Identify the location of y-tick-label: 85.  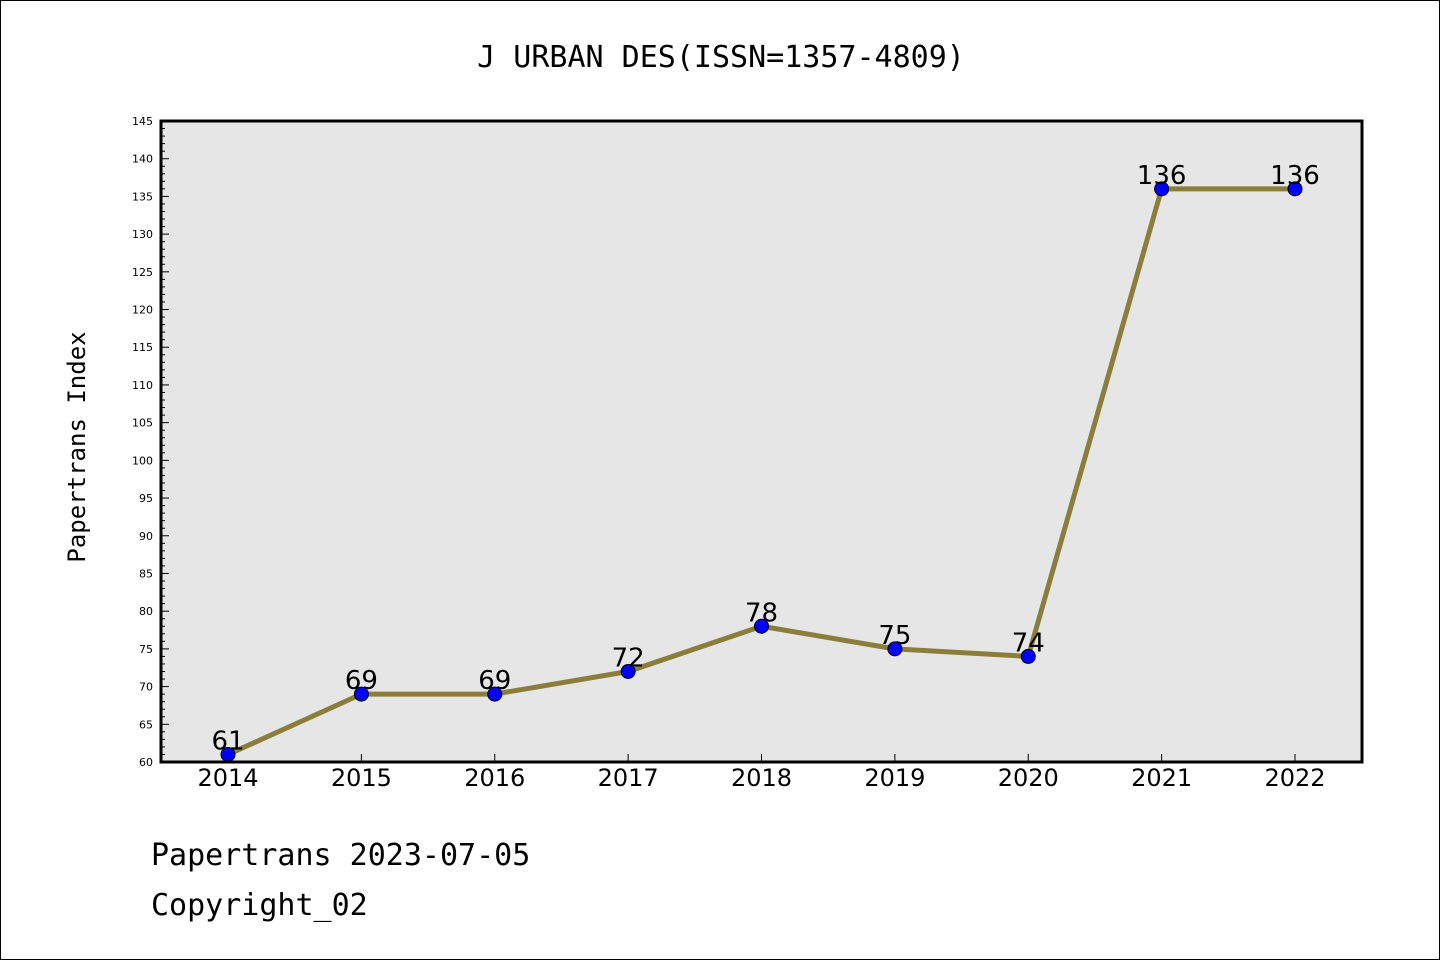
(146, 573).